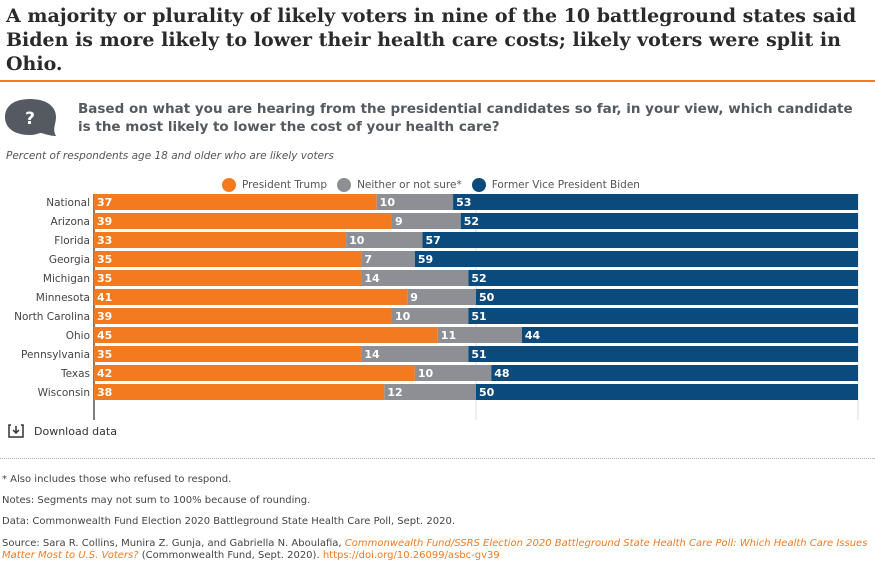  What do you see at coordinates (75, 431) in the screenshot?
I see `download-label: Download data` at bounding box center [75, 431].